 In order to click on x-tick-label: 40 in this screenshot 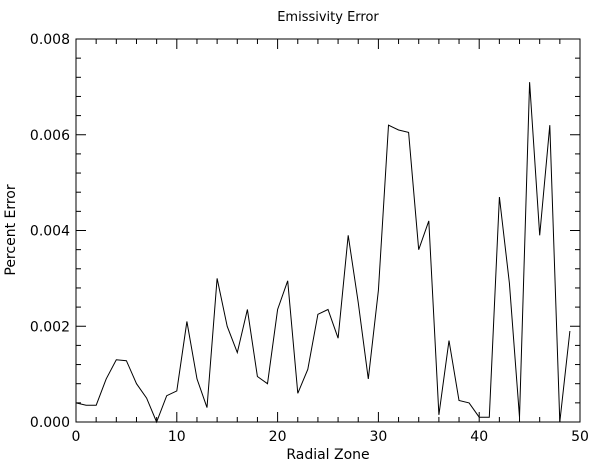, I will do `click(479, 437)`.